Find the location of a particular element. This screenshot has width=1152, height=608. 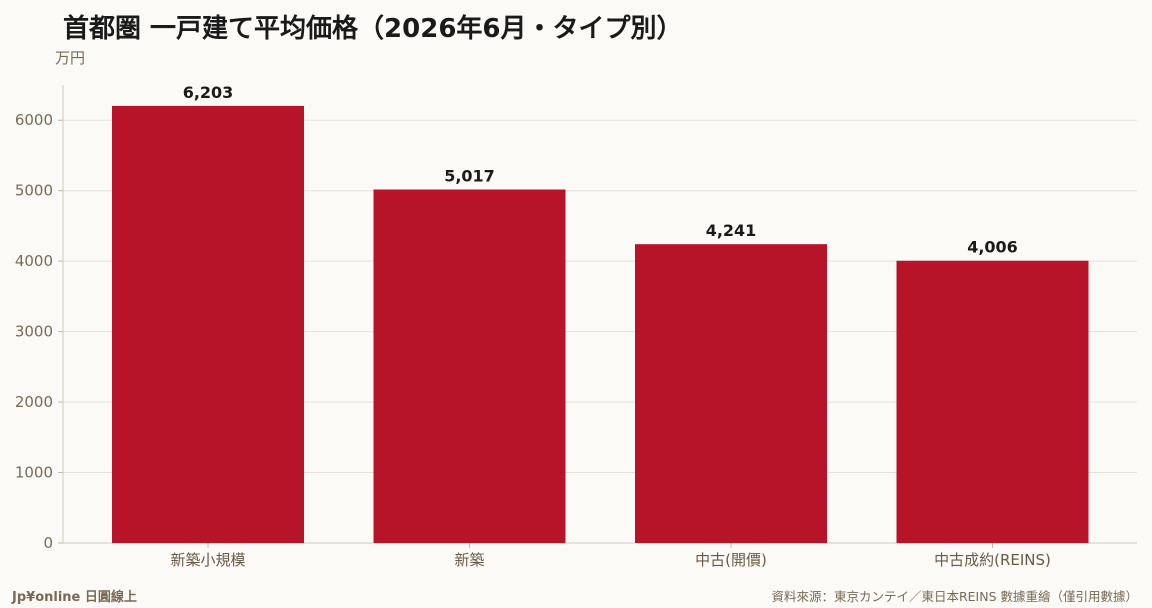

source-footer: 資料來源：東京カンテイ／東日本REINS 數據重繪（僅引用數據） is located at coordinates (954, 596).